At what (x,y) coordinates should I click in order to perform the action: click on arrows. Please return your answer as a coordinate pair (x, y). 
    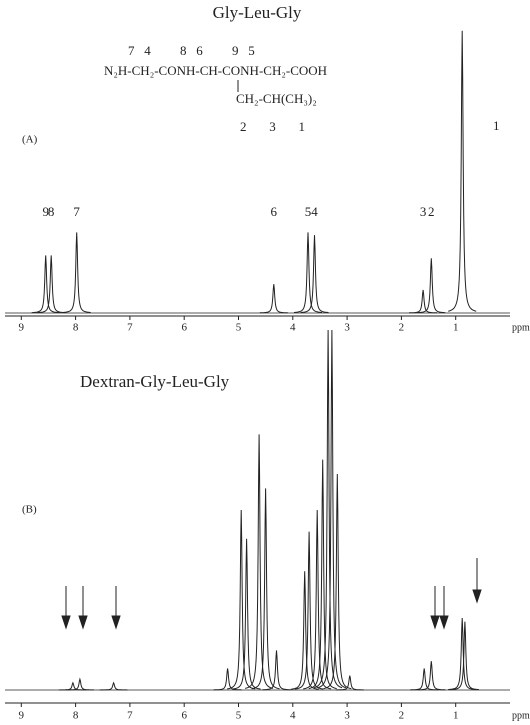
    Looking at the image, I should click on (271, 594).